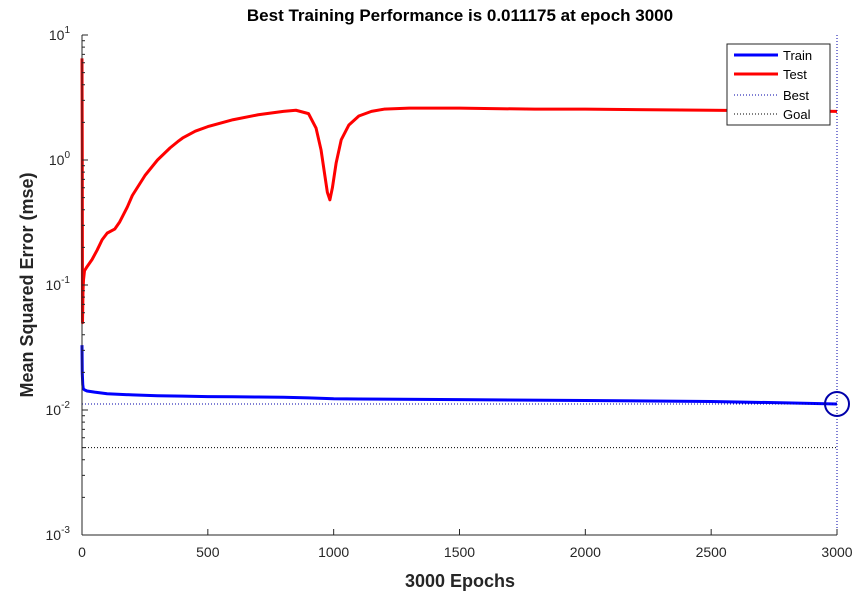 This screenshot has height=595, width=866. What do you see at coordinates (208, 552) in the screenshot?
I see `x-tick-label: 500` at bounding box center [208, 552].